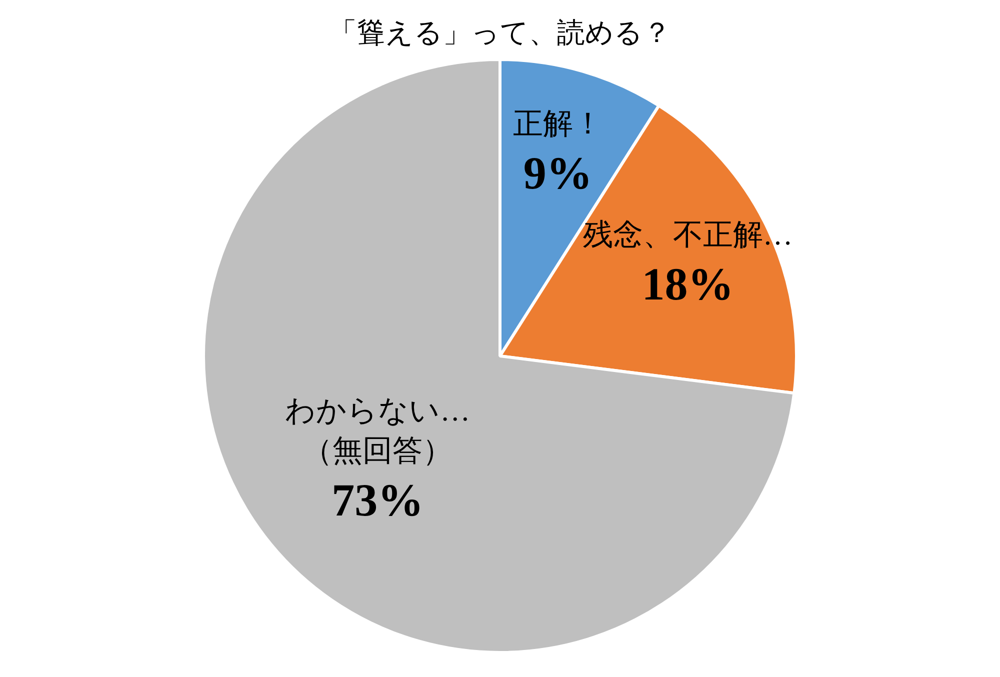 This screenshot has height=677, width=1000. I want to click on slice-label: わからない… （無回答）, so click(377, 431).